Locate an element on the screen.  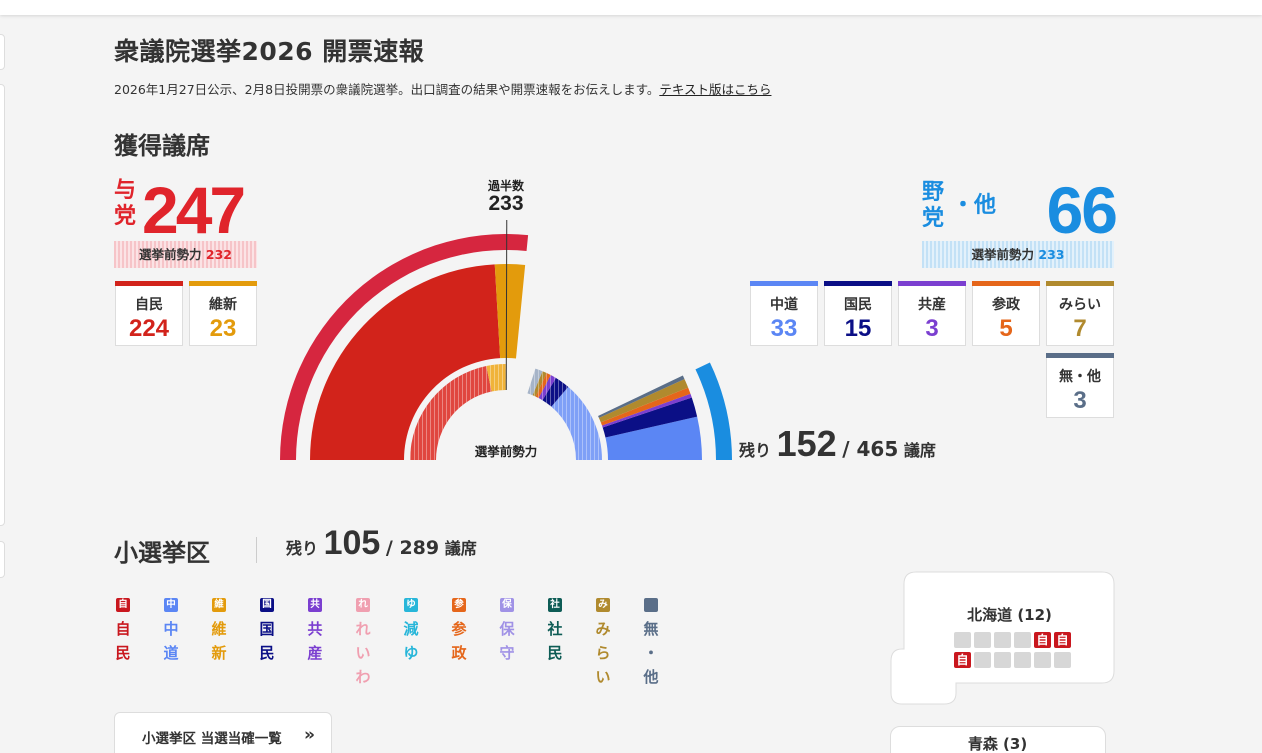
legend-label: 社民 is located at coordinates (555, 641).